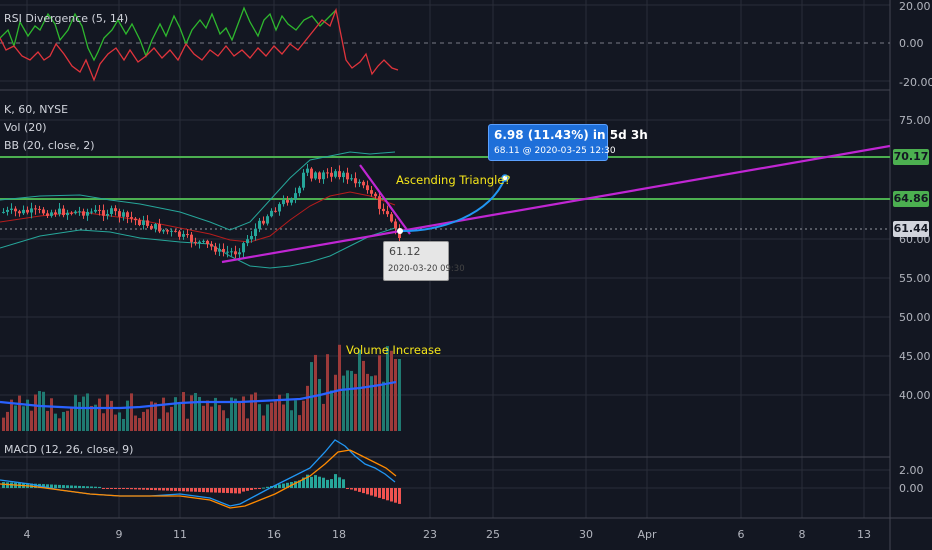 This screenshot has height=550, width=932. I want to click on macd-tick: 2.00, so click(911, 470).